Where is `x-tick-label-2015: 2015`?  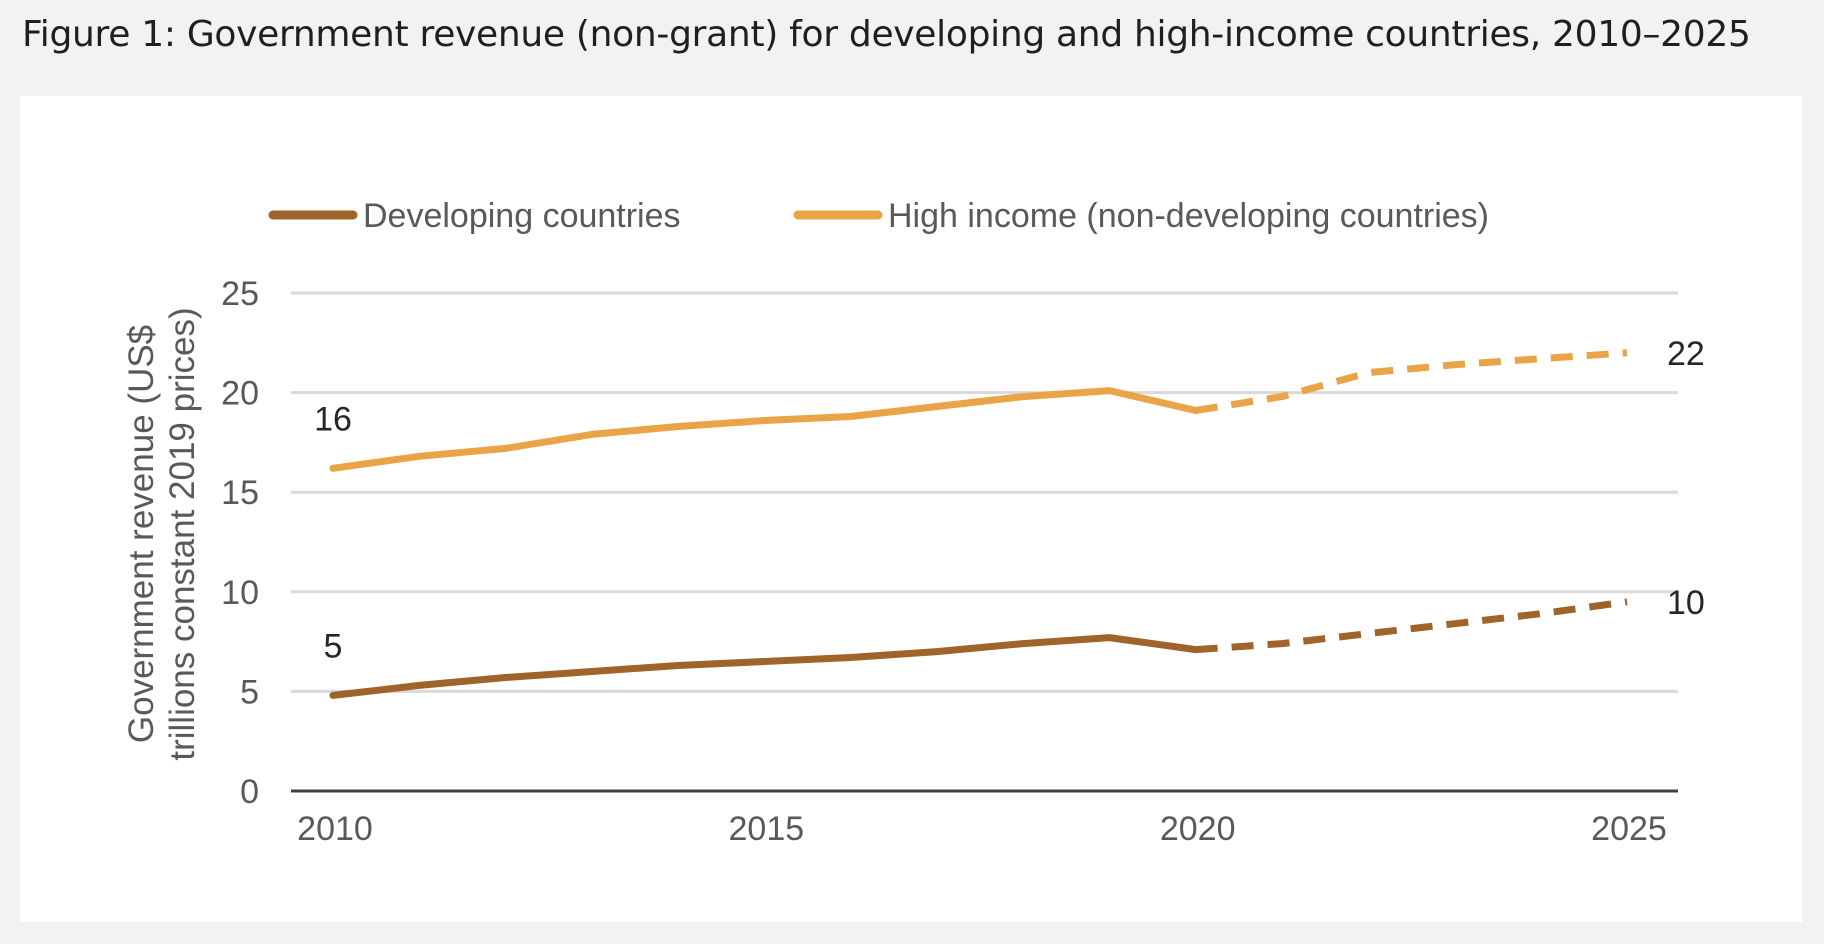
x-tick-label-2015: 2015 is located at coordinates (767, 829).